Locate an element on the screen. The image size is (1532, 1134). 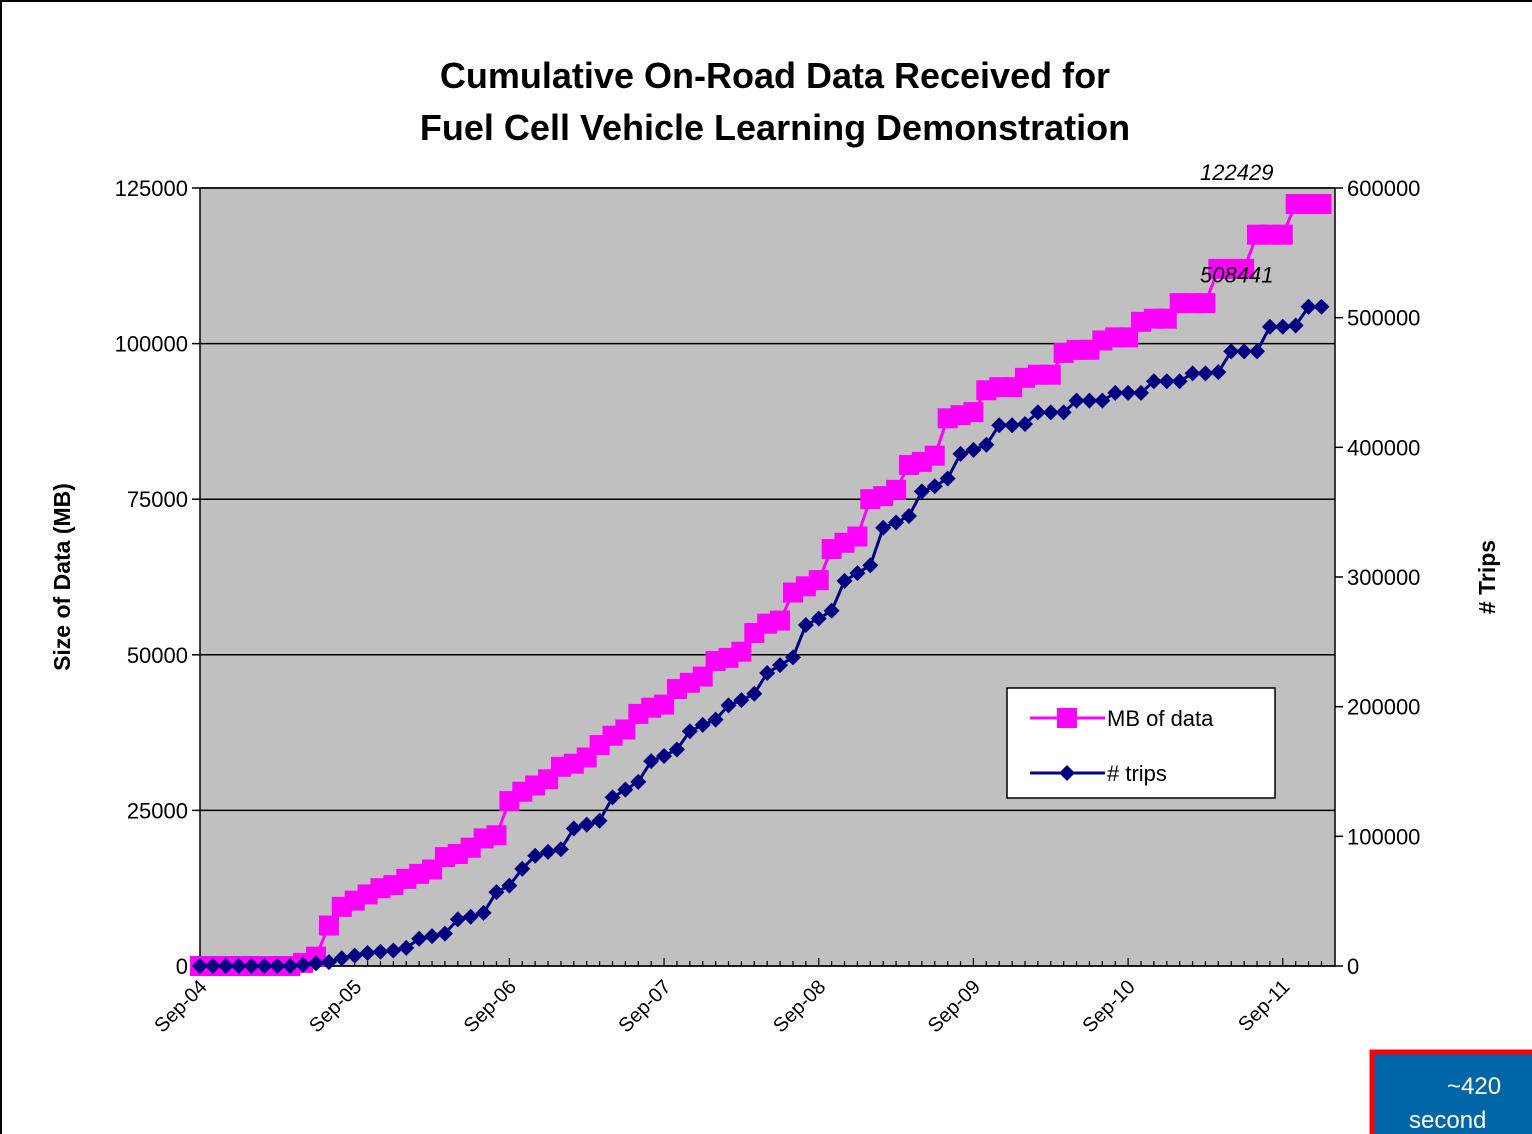
y2-tick-label: 600000 is located at coordinates (1383, 188).